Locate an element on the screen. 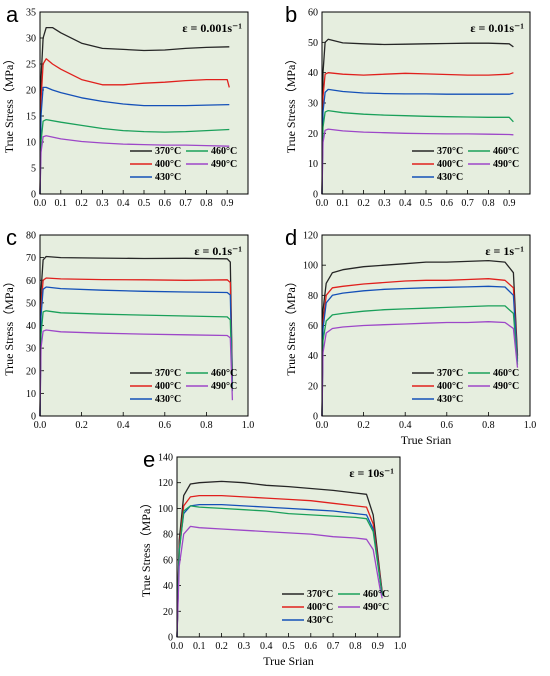 The height and width of the screenshot is (676, 550). panel-letter: e is located at coordinates (149, 459).